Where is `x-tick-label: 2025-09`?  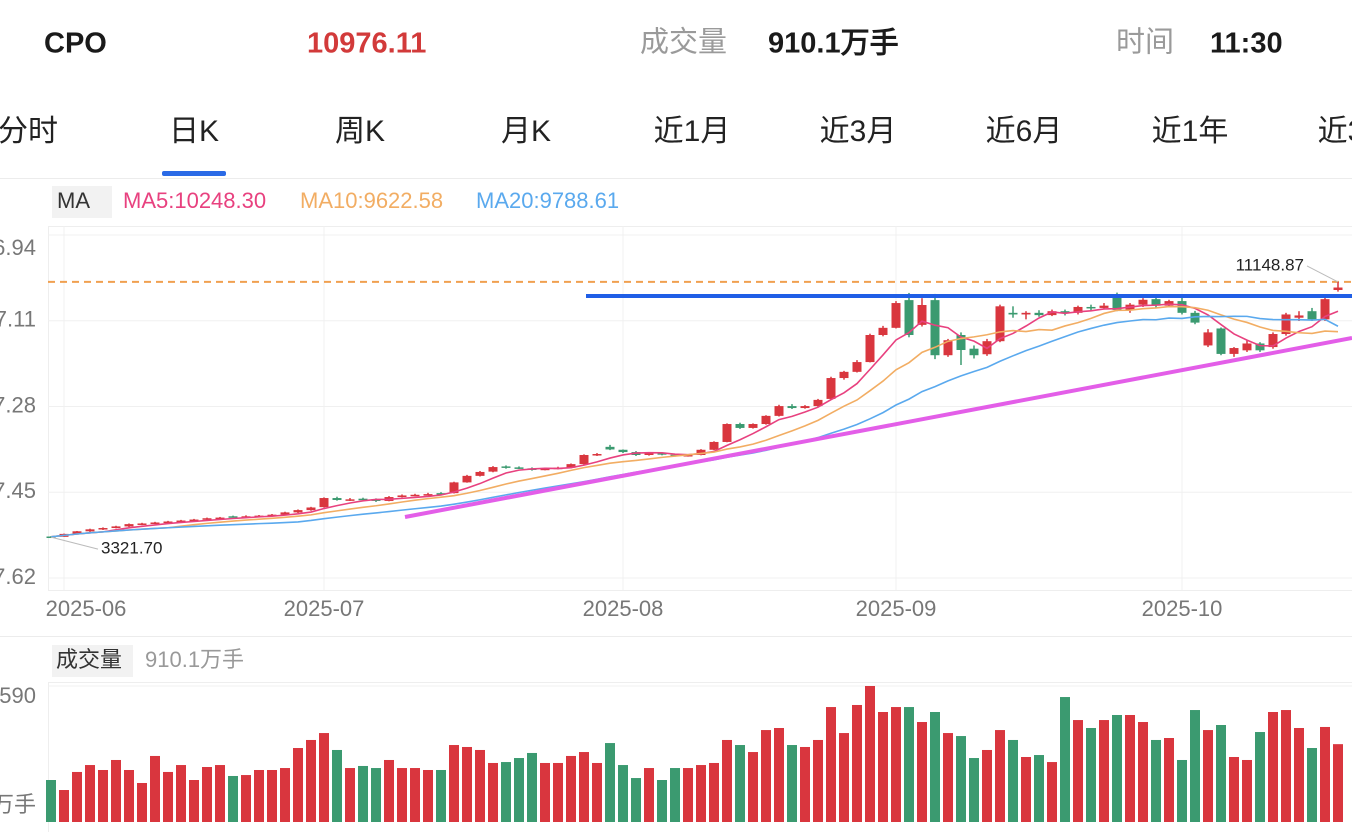 x-tick-label: 2025-09 is located at coordinates (896, 608).